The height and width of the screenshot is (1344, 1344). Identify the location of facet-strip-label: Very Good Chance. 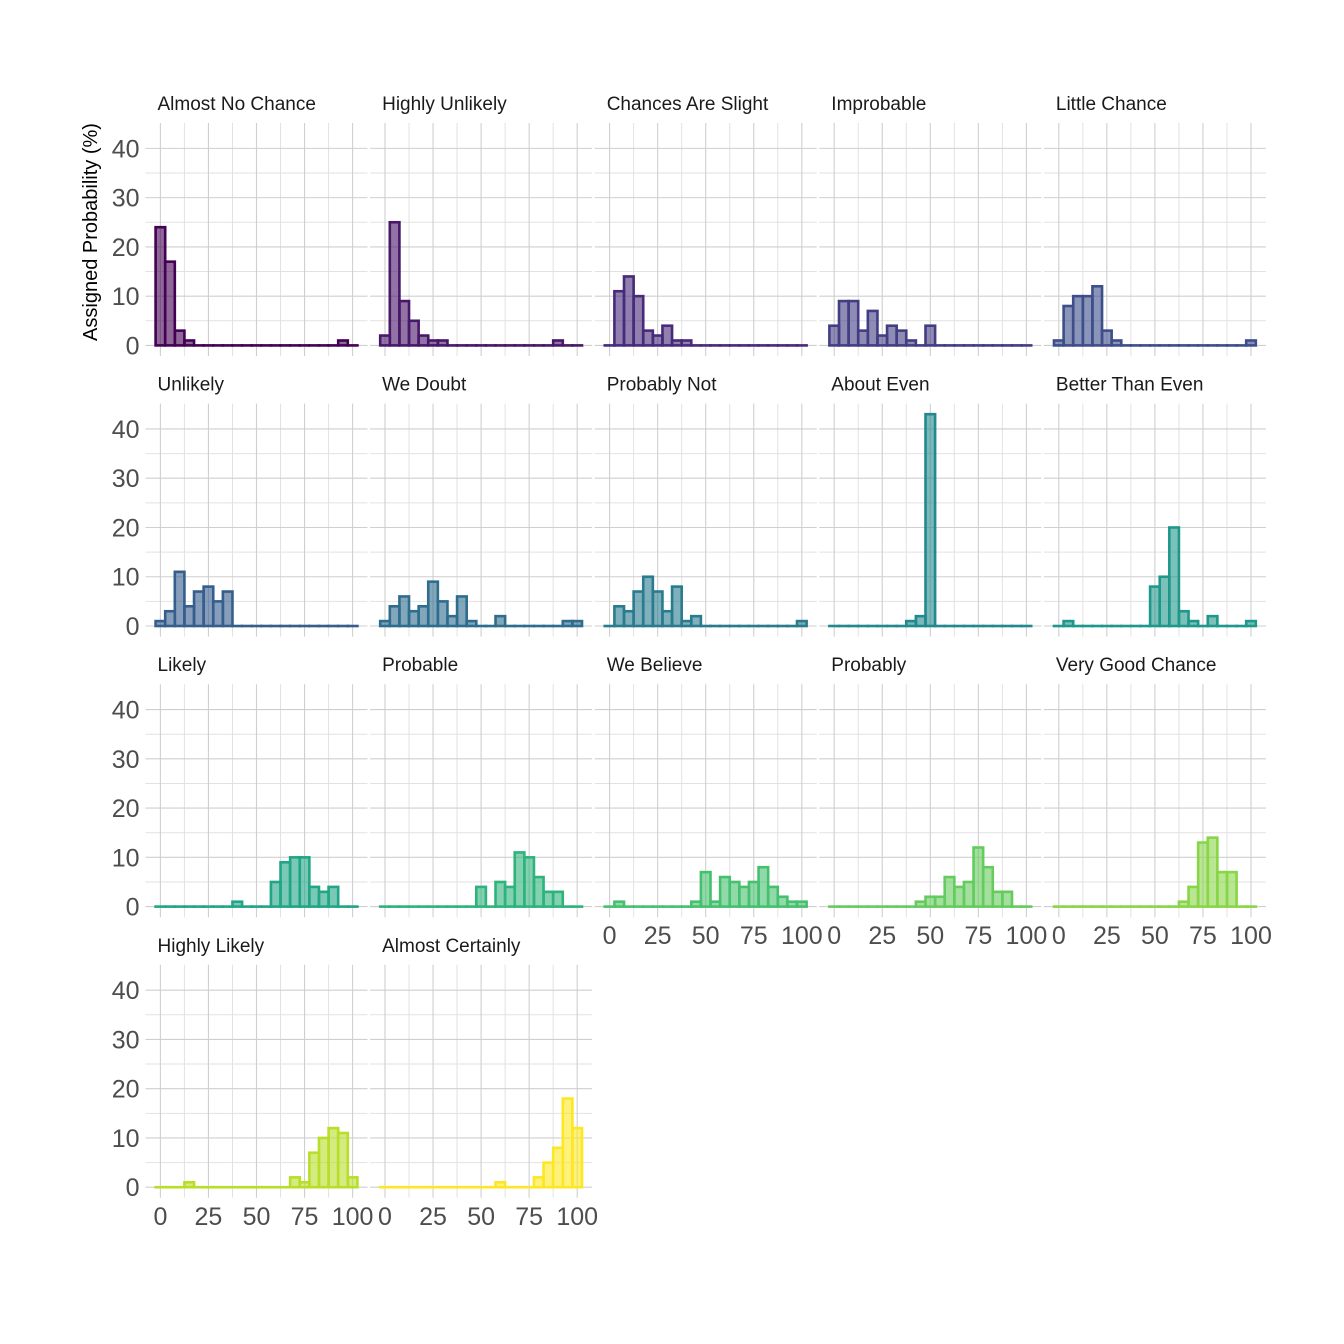
(1136, 665).